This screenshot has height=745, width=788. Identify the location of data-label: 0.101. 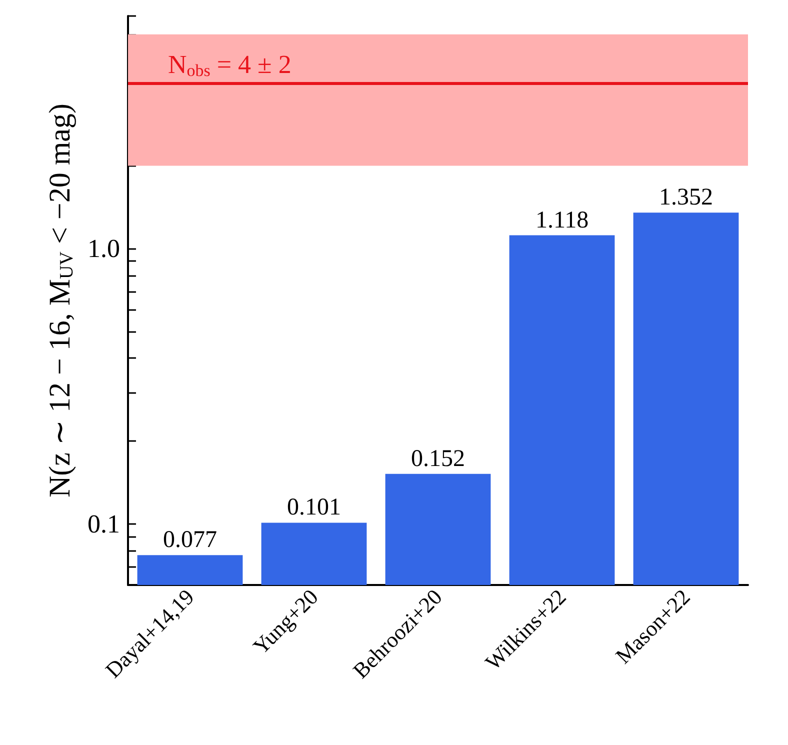
(314, 507).